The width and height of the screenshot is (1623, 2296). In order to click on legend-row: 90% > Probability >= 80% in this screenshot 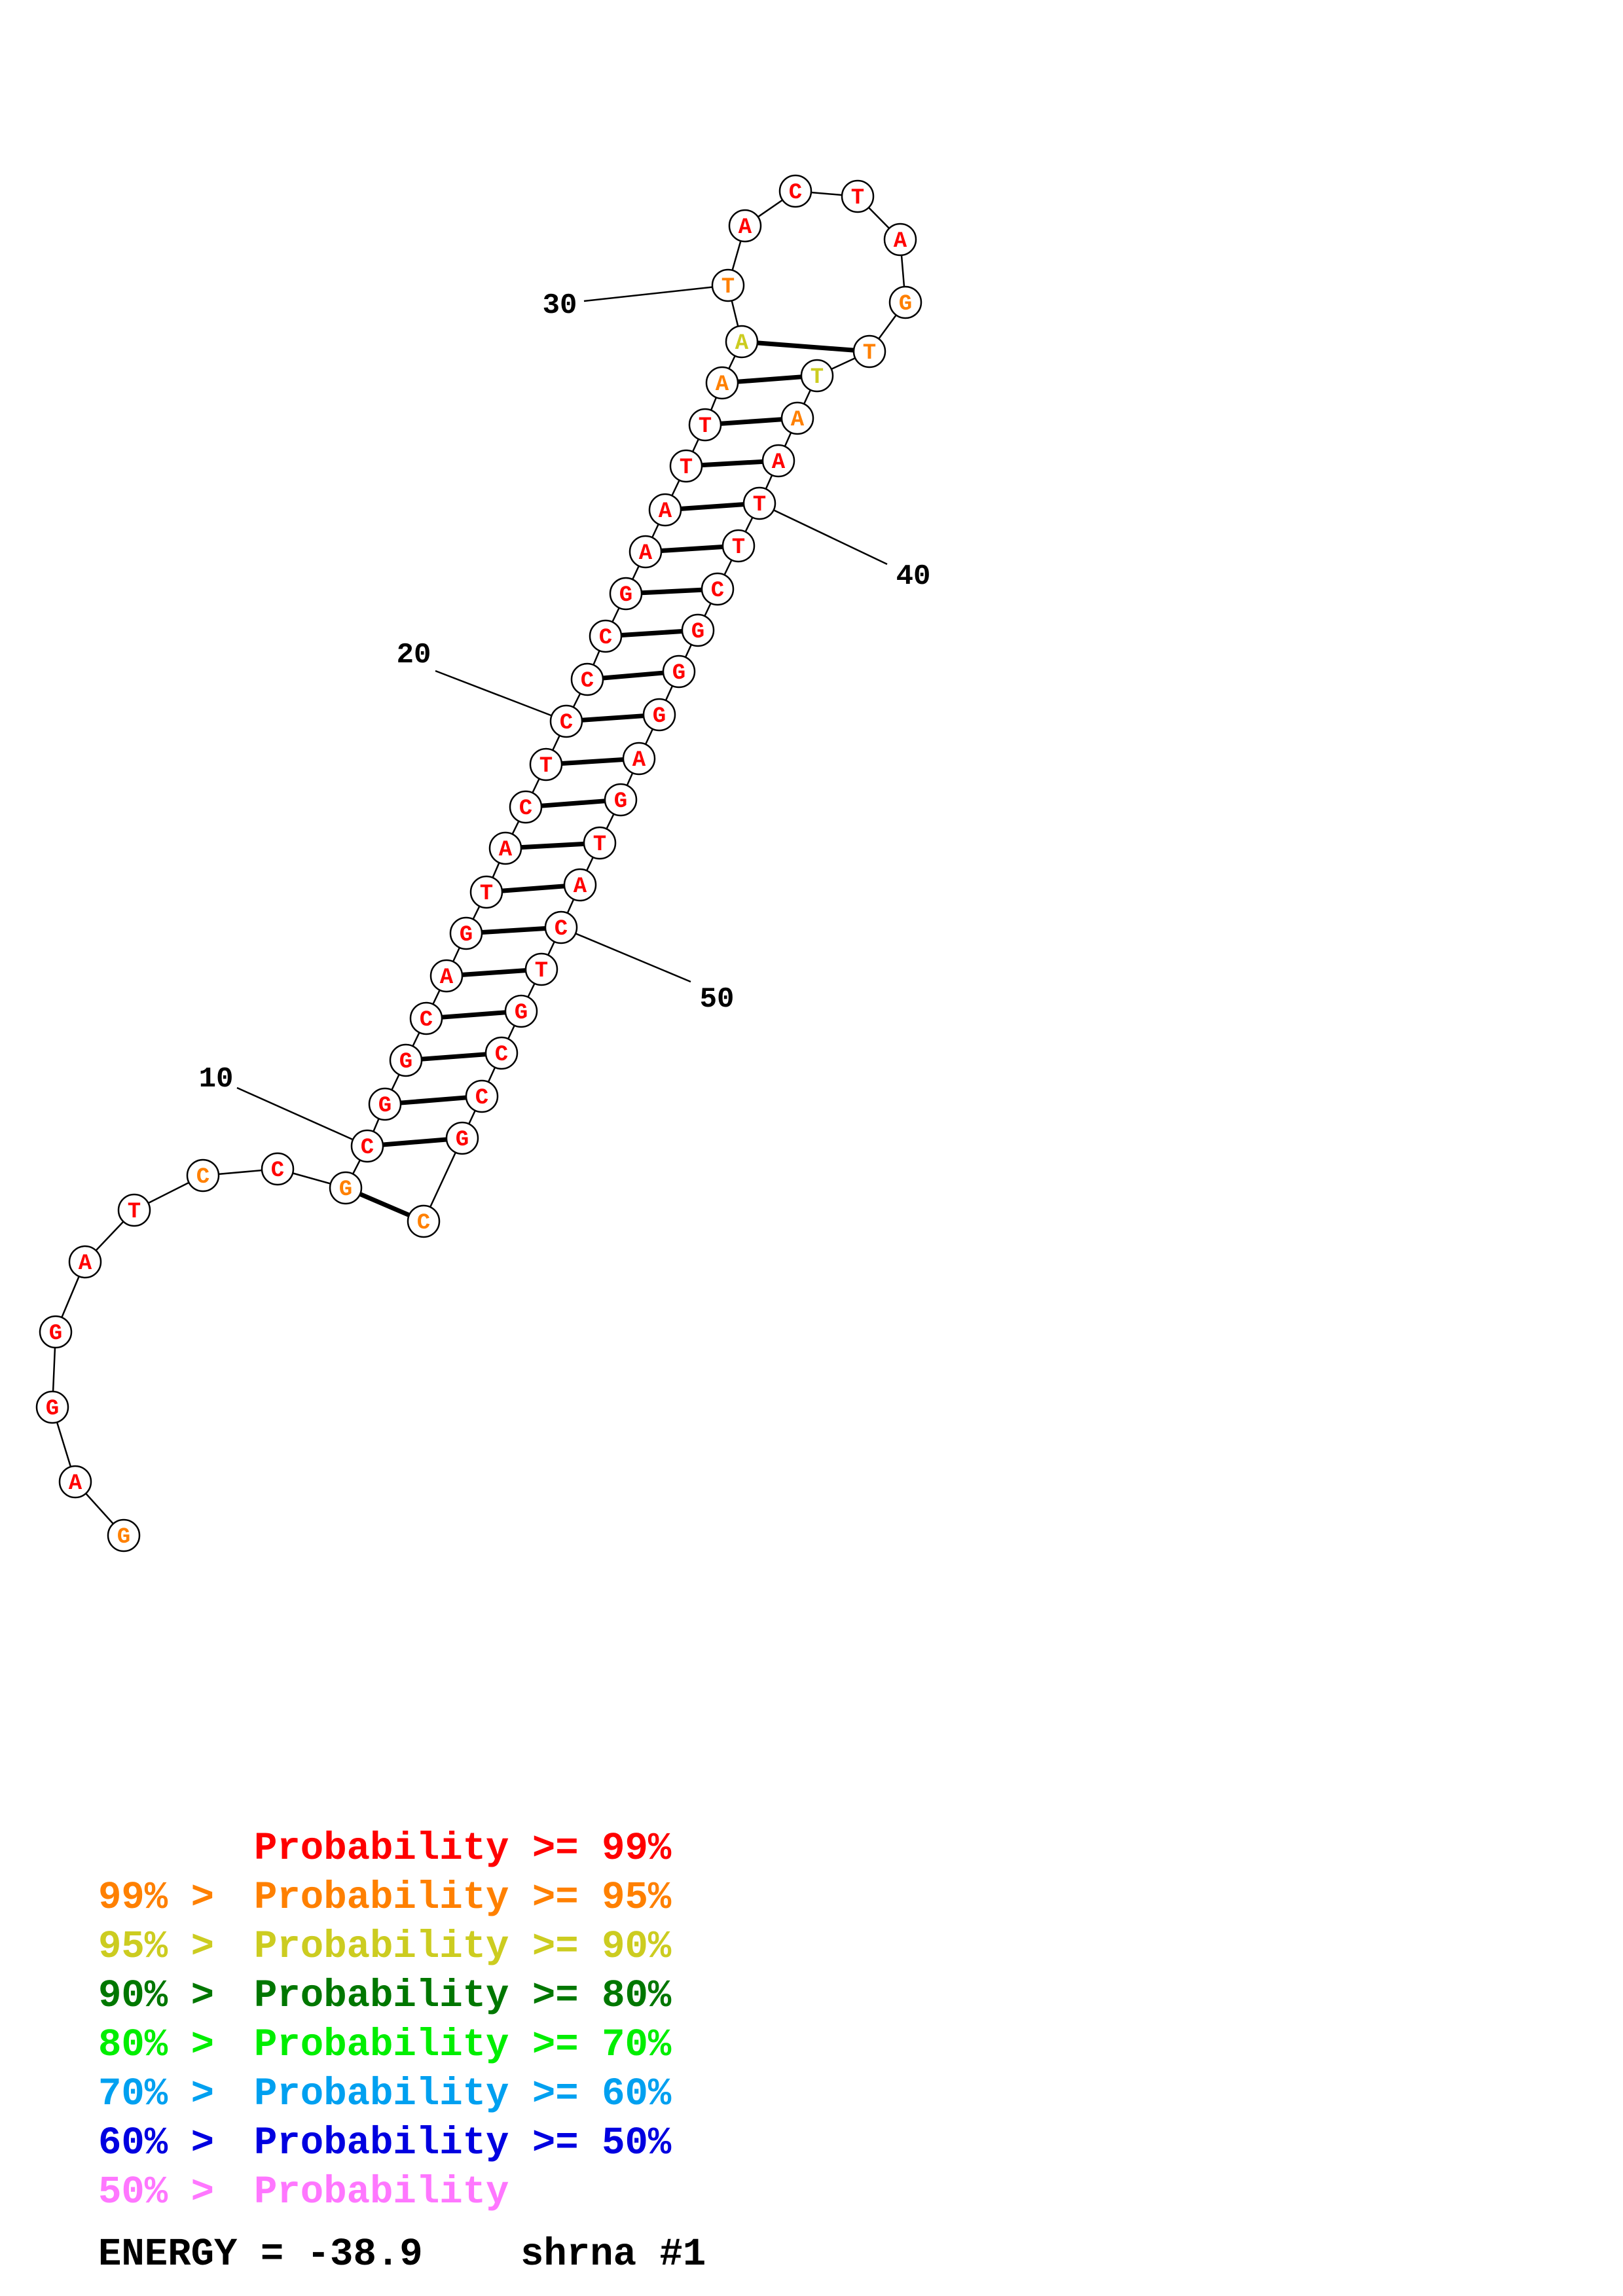, I will do `click(385, 1996)`.